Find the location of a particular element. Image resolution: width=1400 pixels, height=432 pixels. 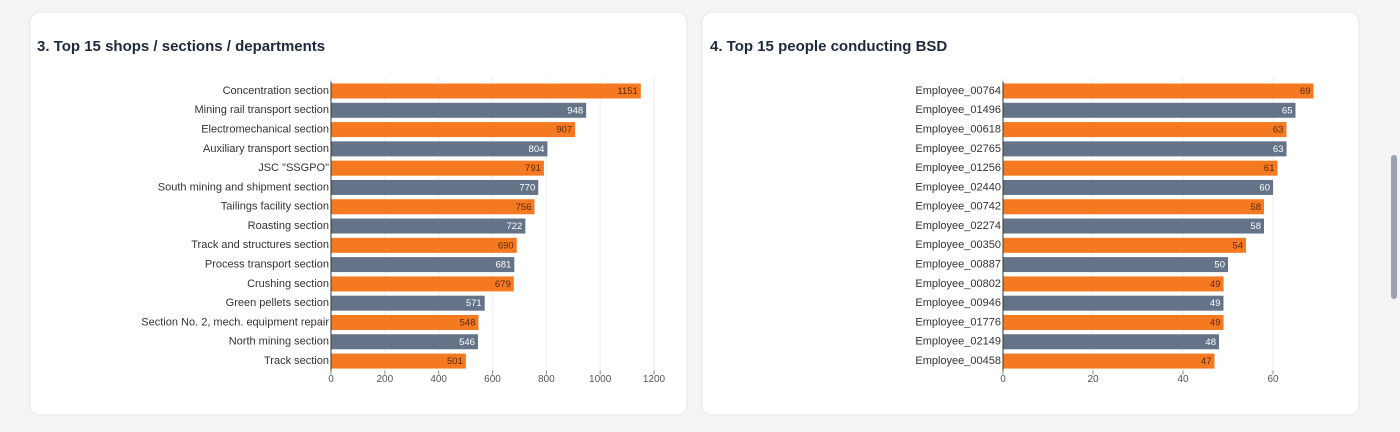

x-tick-label: 800 is located at coordinates (546, 379).